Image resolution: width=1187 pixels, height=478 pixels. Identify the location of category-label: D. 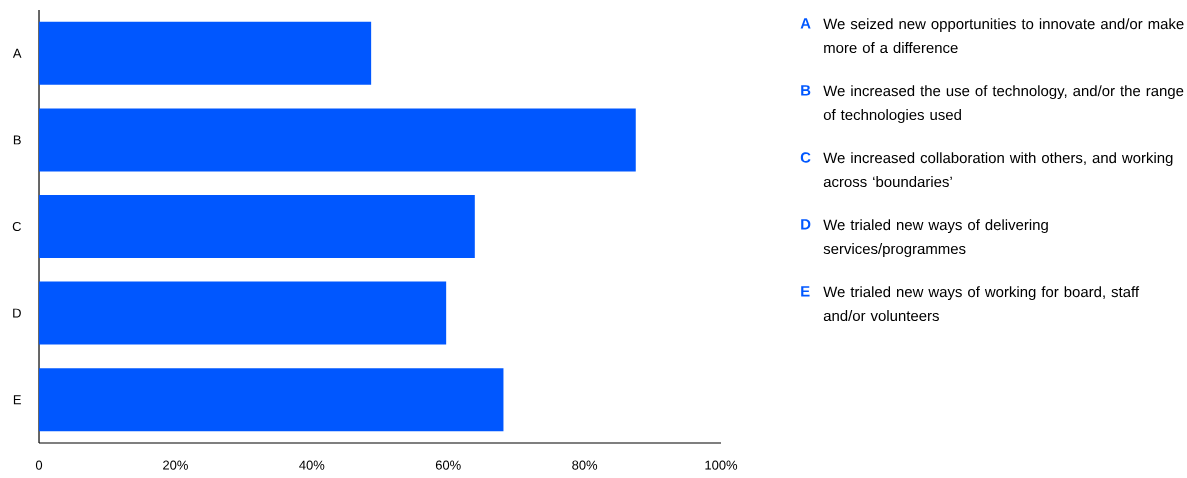
(806, 224).